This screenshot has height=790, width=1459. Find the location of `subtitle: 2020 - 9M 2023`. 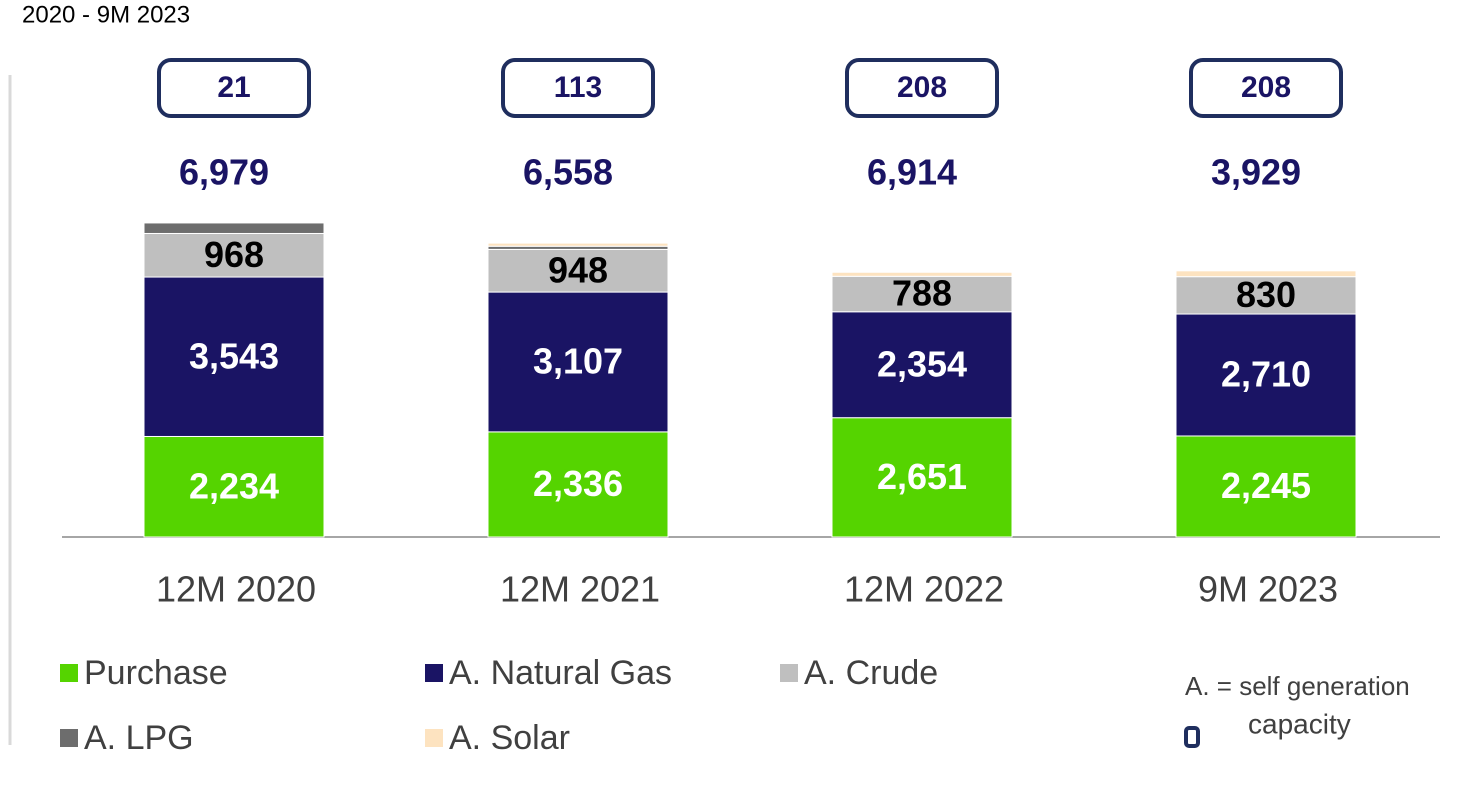

subtitle: 2020 - 9M 2023 is located at coordinates (106, 14).